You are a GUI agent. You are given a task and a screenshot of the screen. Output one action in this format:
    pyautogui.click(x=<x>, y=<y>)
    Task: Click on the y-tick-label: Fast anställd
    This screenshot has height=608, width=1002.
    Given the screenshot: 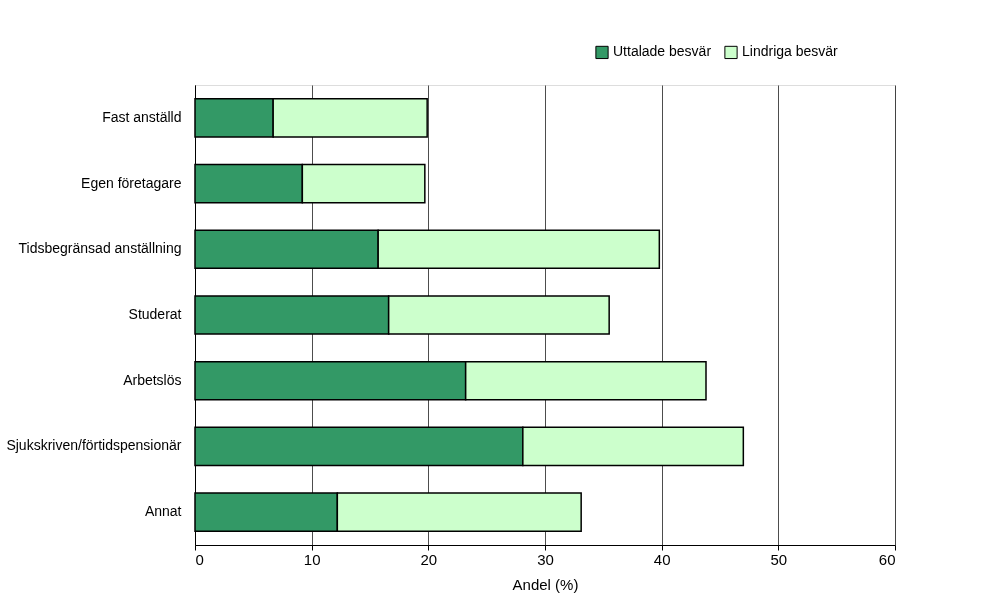 What is the action you would take?
    pyautogui.click(x=142, y=116)
    